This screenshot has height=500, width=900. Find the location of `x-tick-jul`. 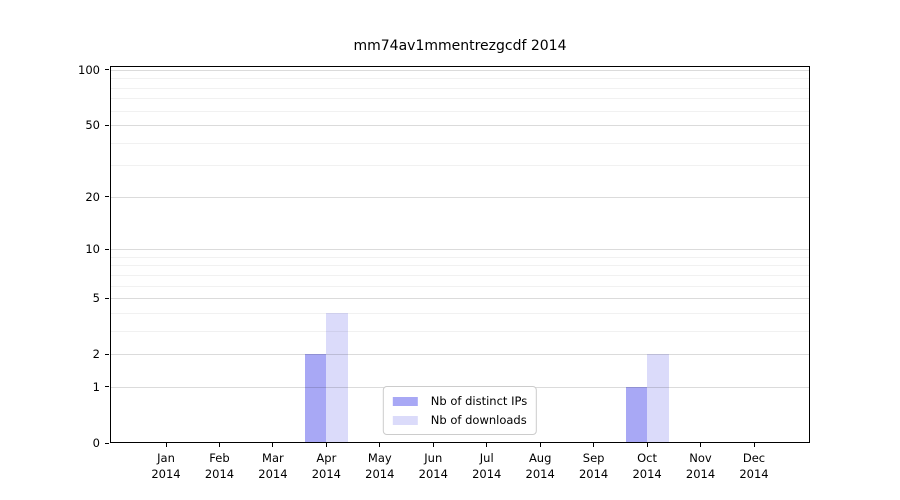

x-tick-jul is located at coordinates (487, 445).